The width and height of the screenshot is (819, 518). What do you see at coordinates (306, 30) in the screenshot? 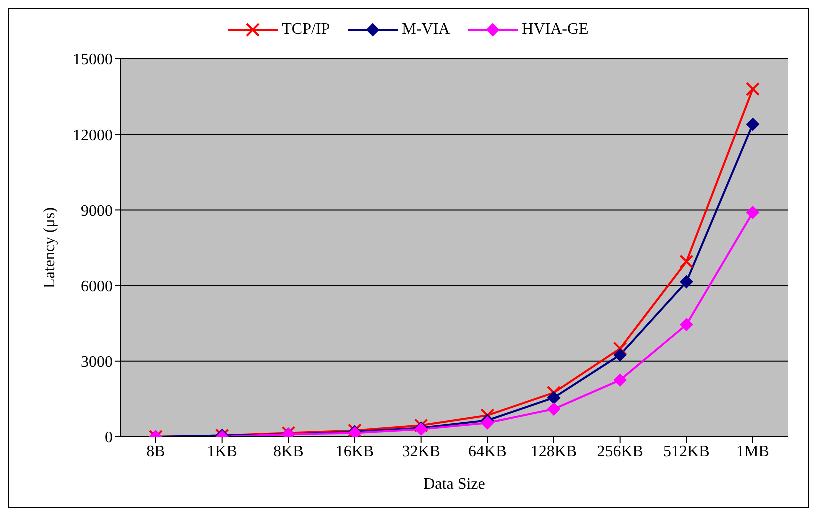
I see `legend-label: TCP/IP` at bounding box center [306, 30].